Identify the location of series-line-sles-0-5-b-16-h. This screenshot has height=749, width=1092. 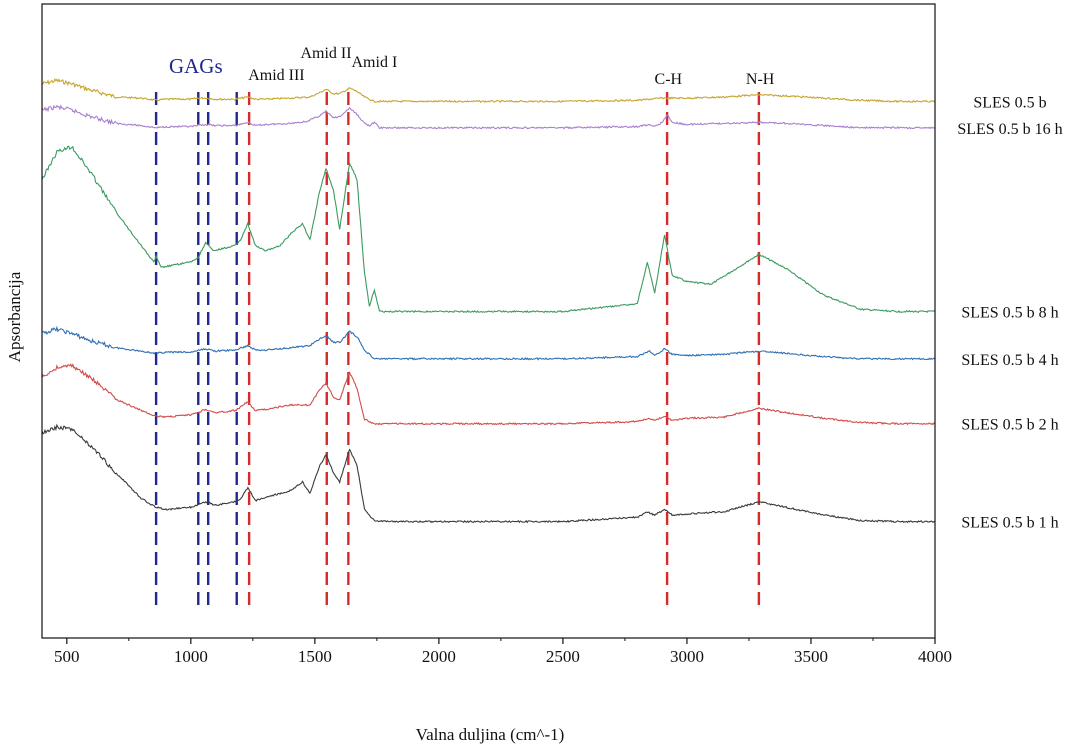
(488, 117).